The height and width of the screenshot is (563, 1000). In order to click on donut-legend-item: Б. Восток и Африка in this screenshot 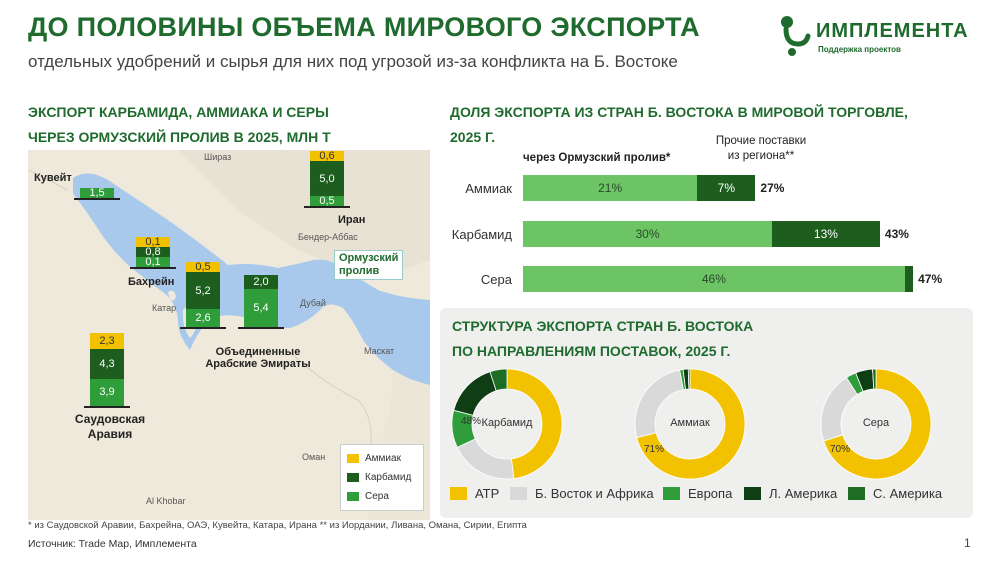, I will do `click(582, 493)`.